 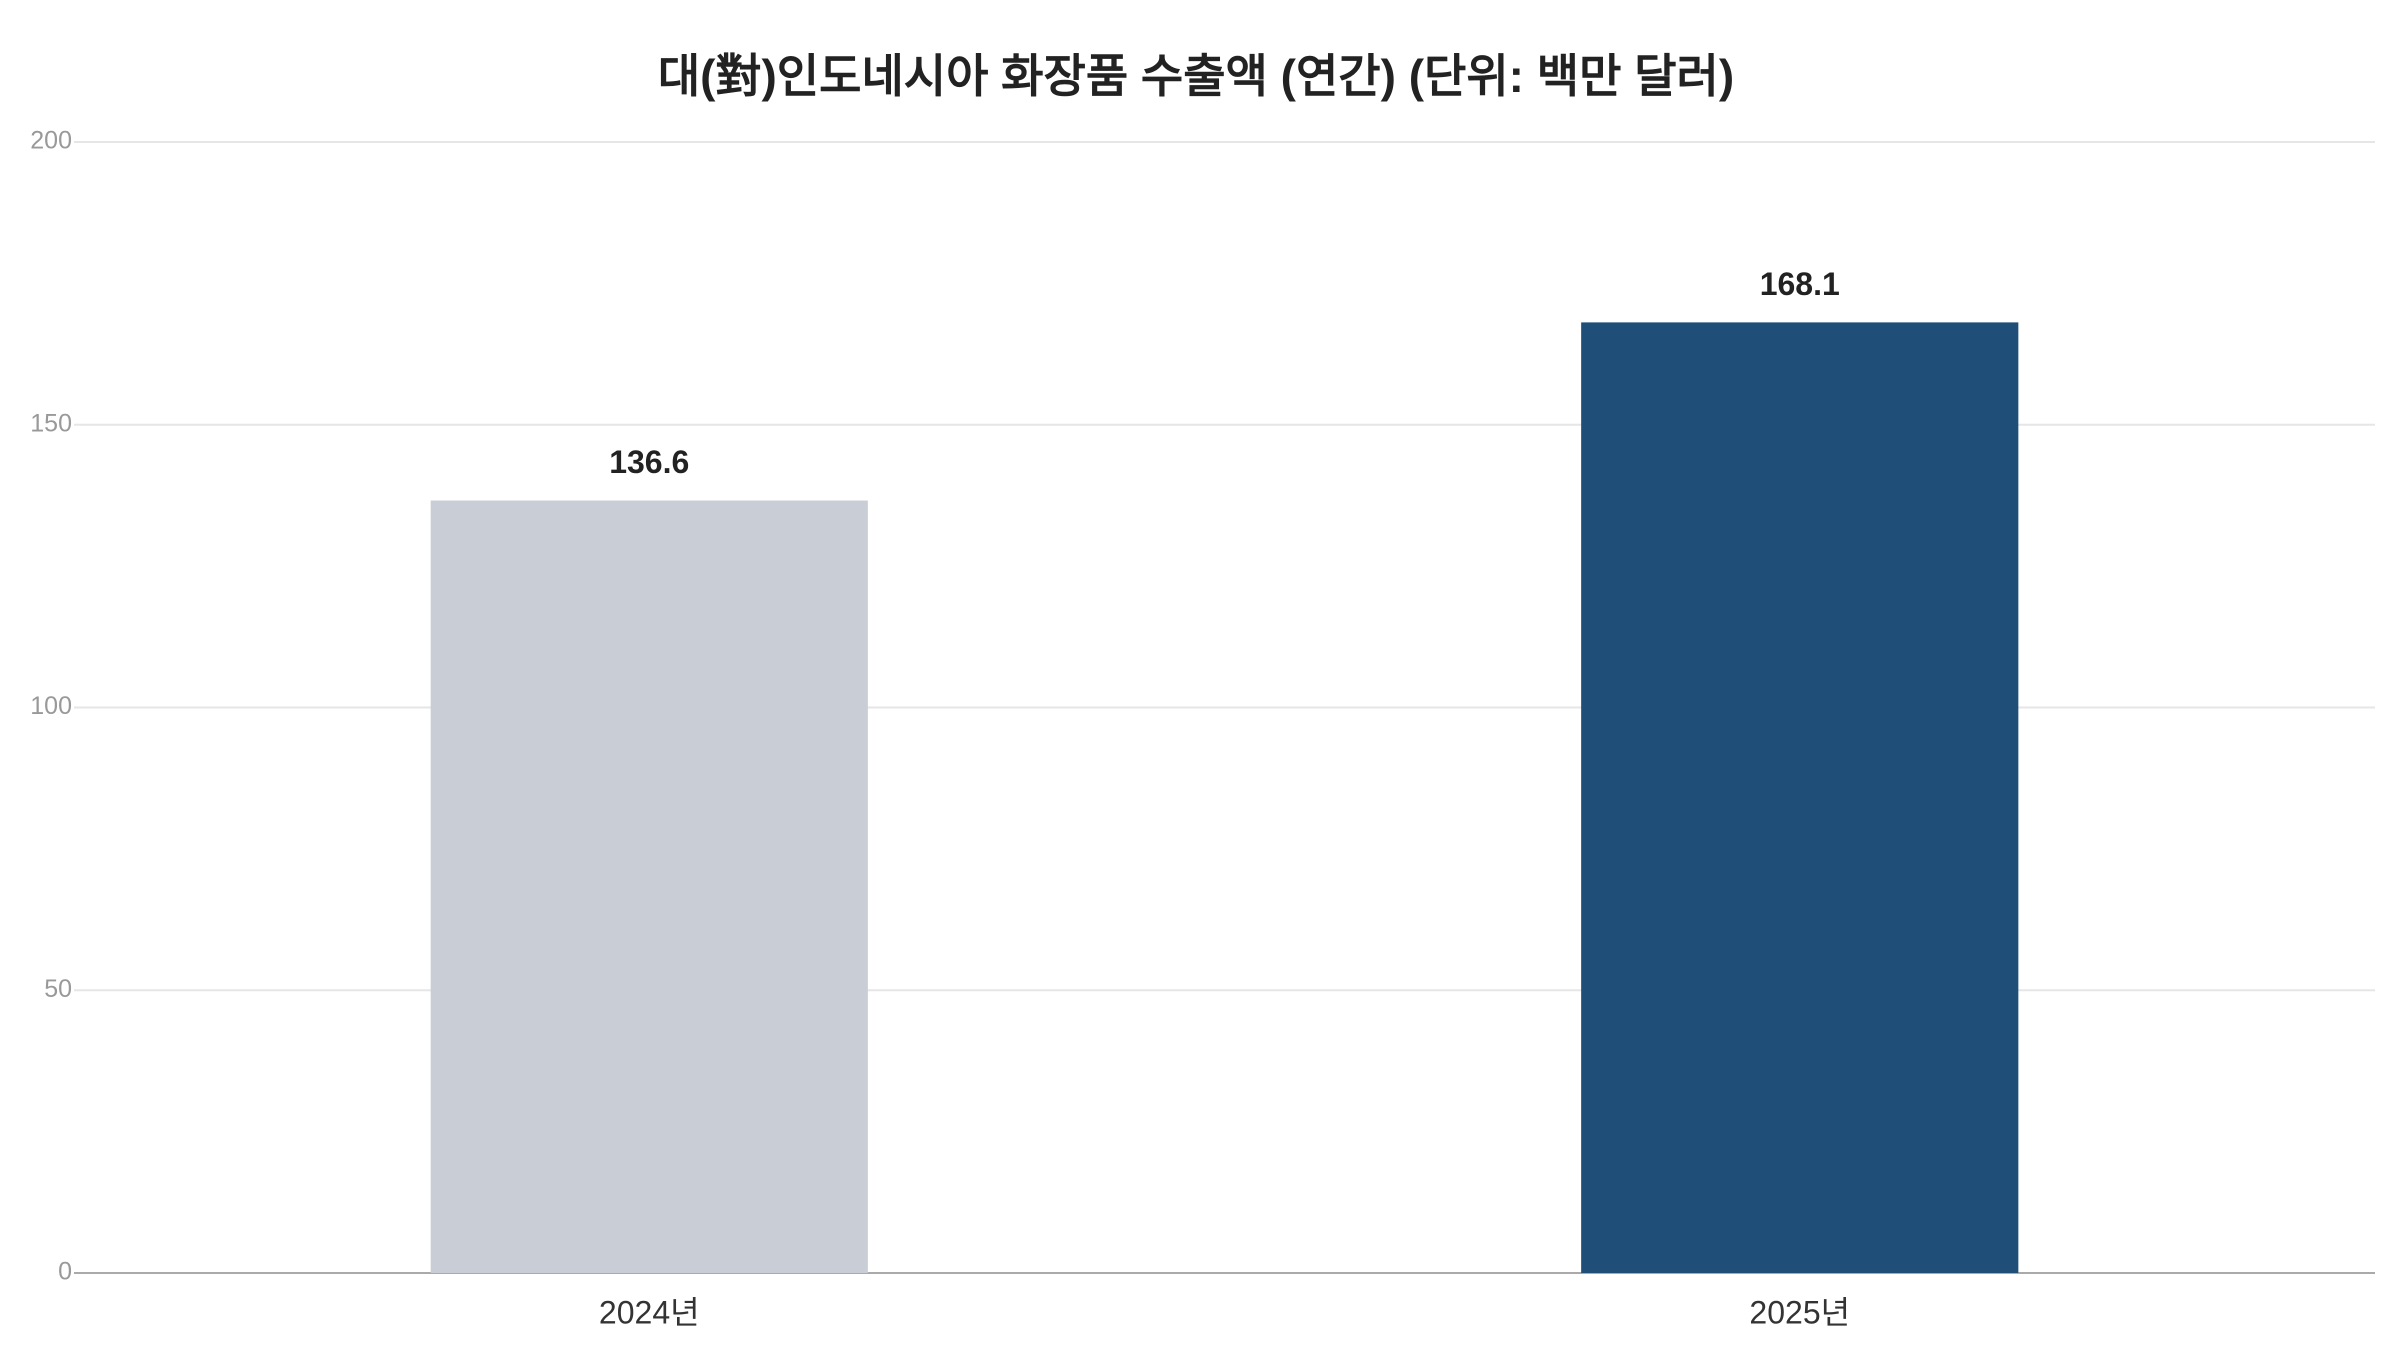 I want to click on y-tick-label: 50, so click(x=58, y=989).